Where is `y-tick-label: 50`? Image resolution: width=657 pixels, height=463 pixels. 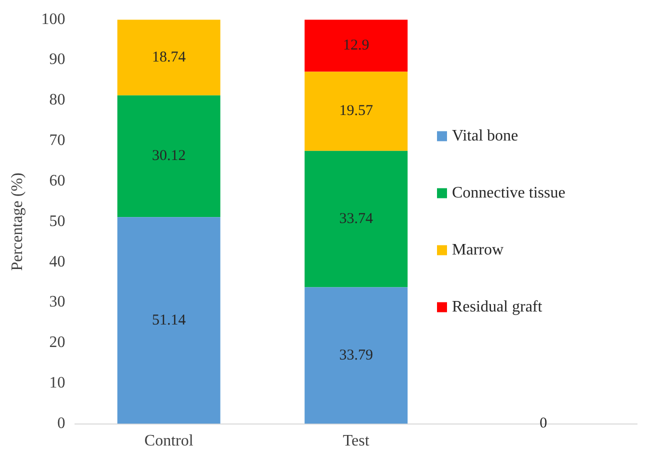 y-tick-label: 50 is located at coordinates (57, 221).